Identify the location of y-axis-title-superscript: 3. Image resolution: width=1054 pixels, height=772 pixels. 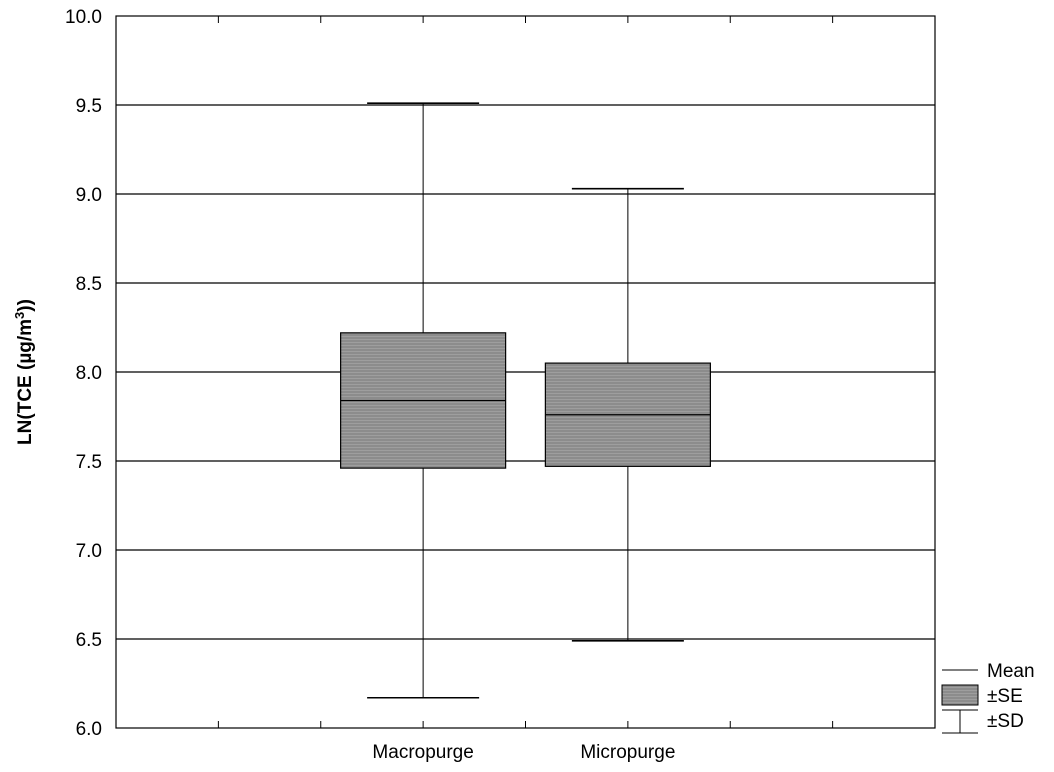
(19, 315).